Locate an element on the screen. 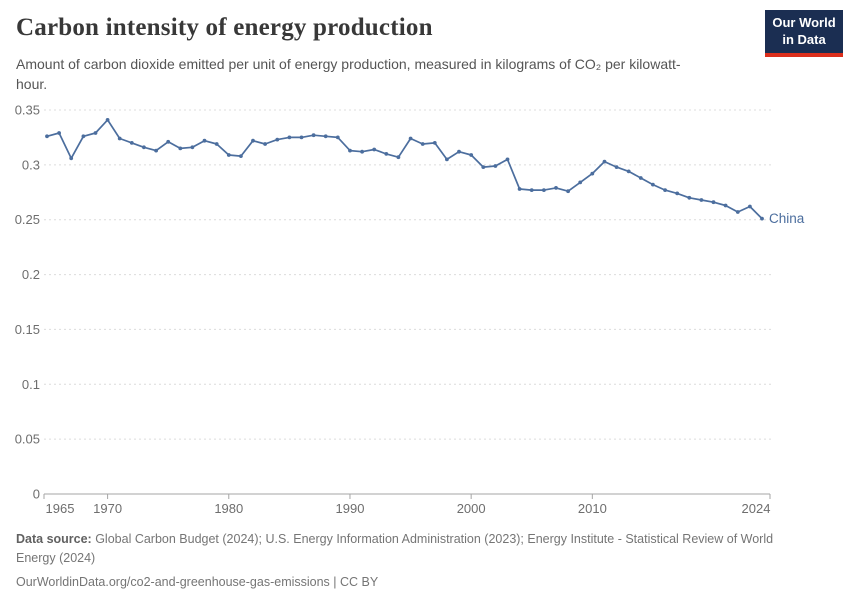 This screenshot has height=600, width=850. owid-logo: Our World in Data is located at coordinates (804, 33).